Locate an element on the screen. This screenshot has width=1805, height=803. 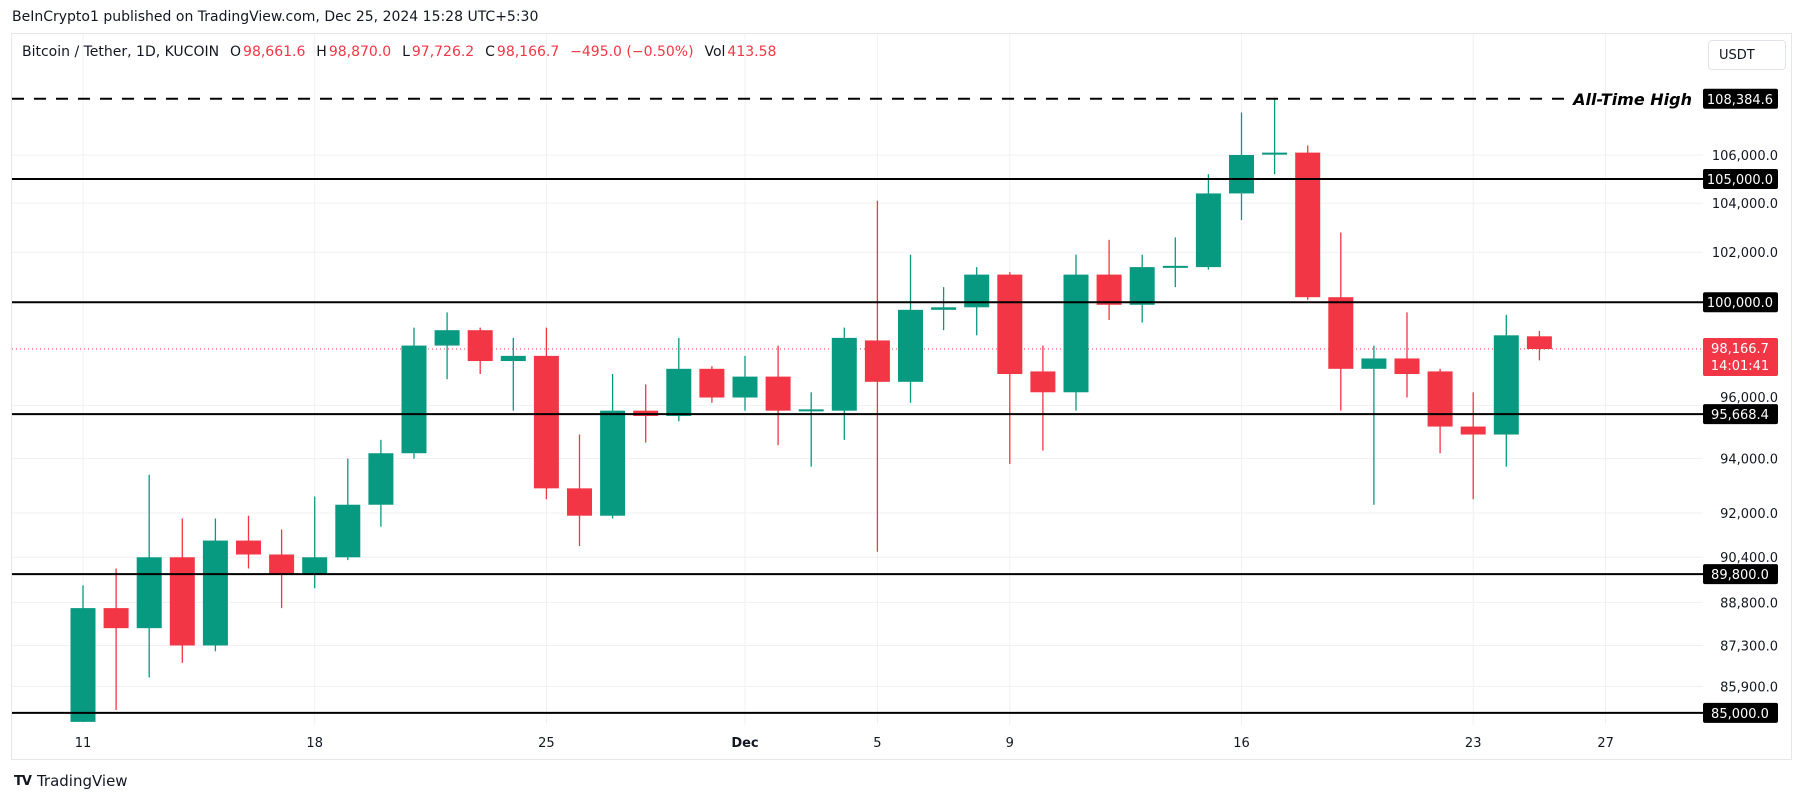
high-value: 98,870.0 is located at coordinates (360, 52).